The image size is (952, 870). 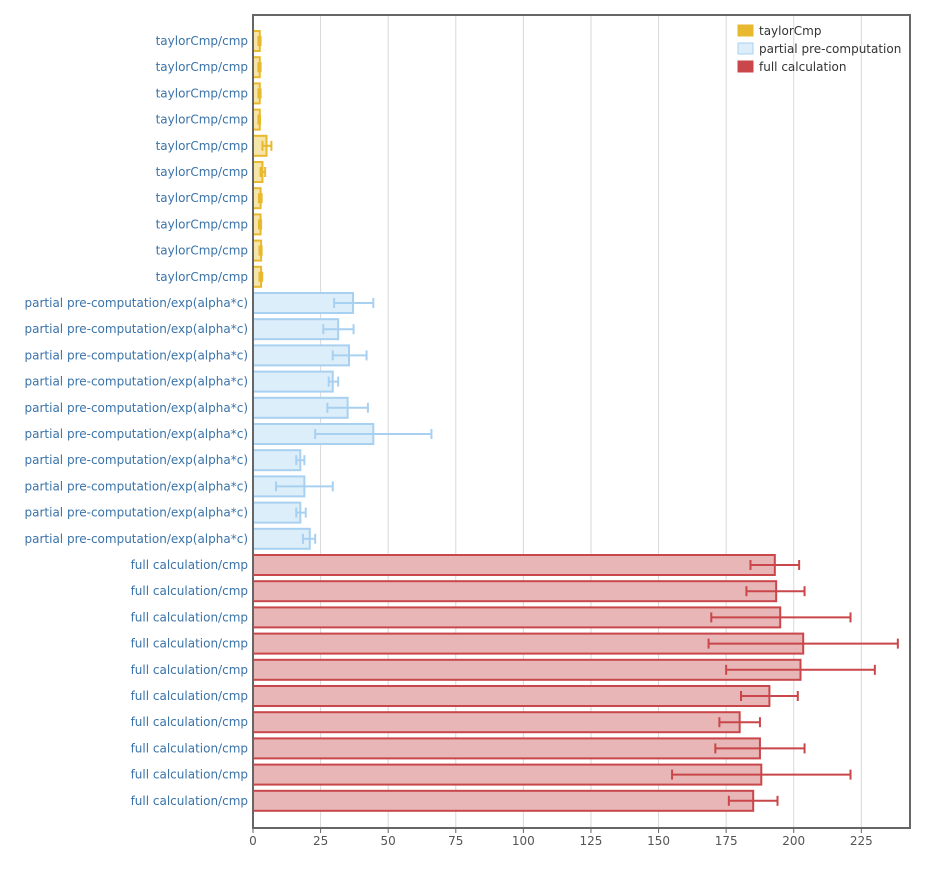 What do you see at coordinates (802, 67) in the screenshot?
I see `legend-label: full calculation` at bounding box center [802, 67].